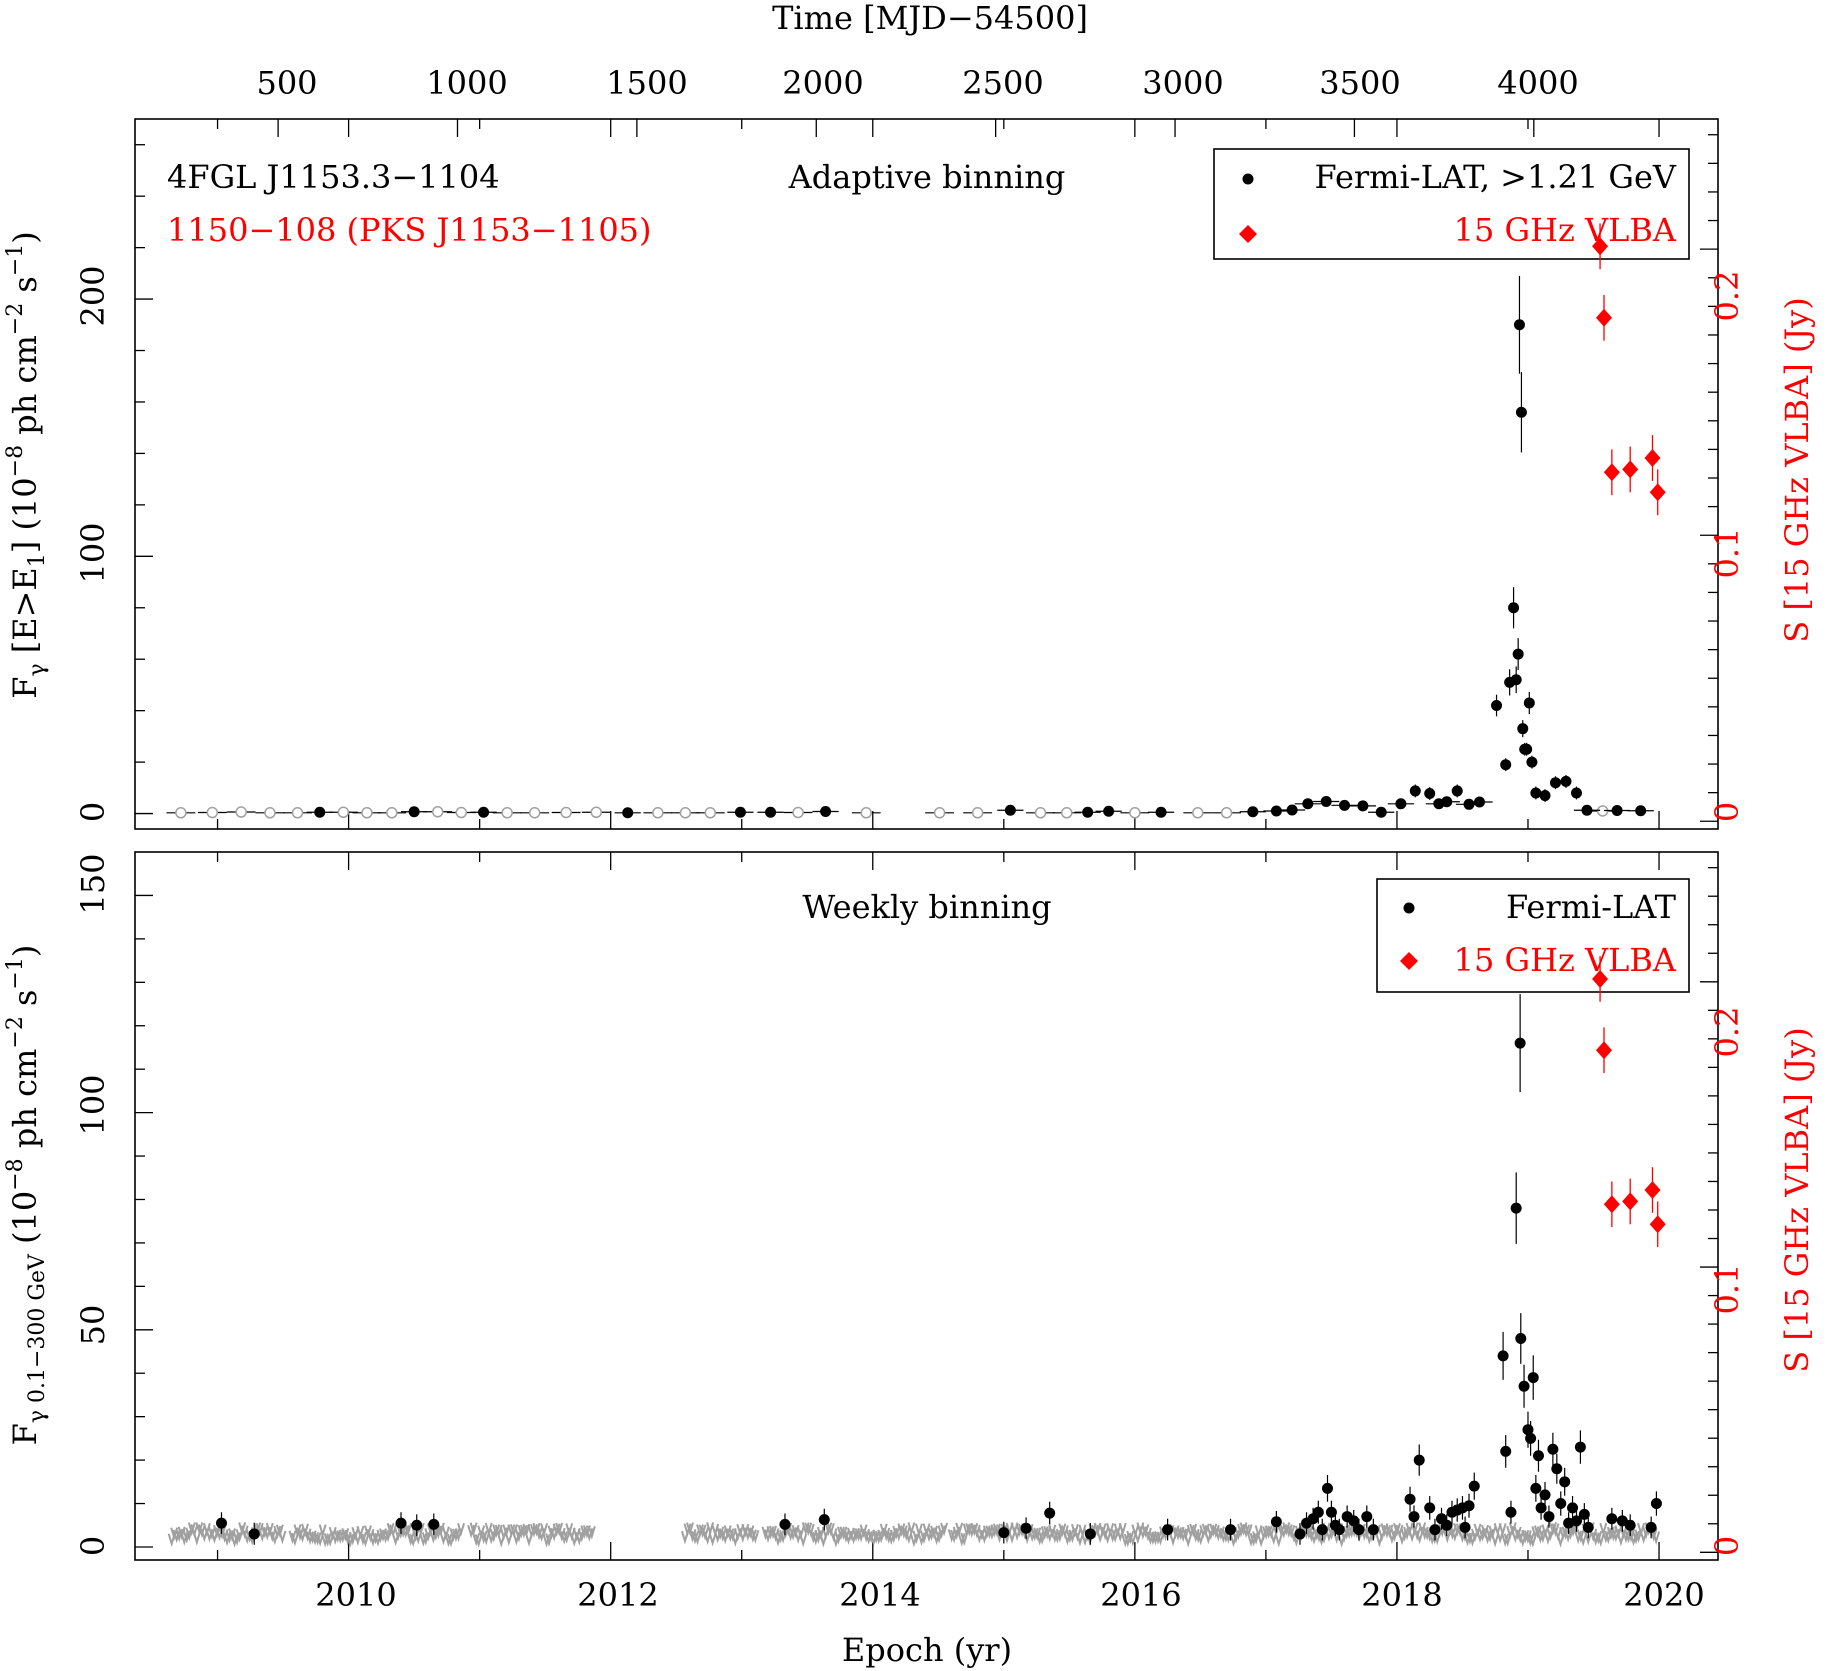 Image resolution: width=1826 pixels, height=1671 pixels. I want to click on bottom-legend-box, so click(1533, 935).